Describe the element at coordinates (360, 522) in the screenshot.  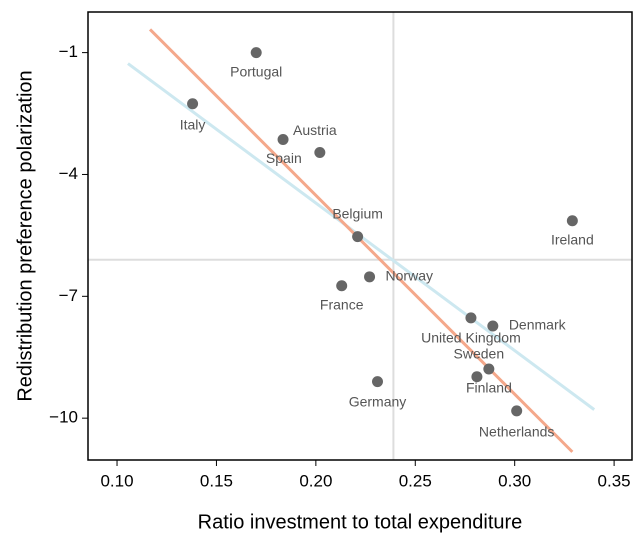
I see `x-axis-title: Ratio investment to total expenditure` at that location.